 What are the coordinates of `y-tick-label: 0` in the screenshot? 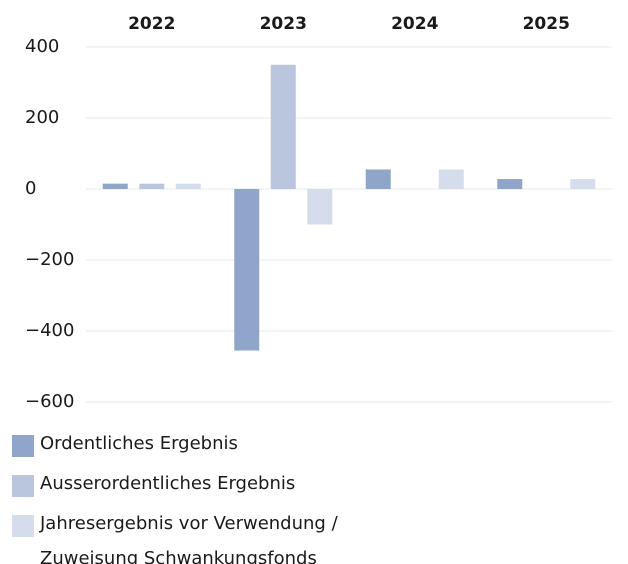 It's located at (30, 188).